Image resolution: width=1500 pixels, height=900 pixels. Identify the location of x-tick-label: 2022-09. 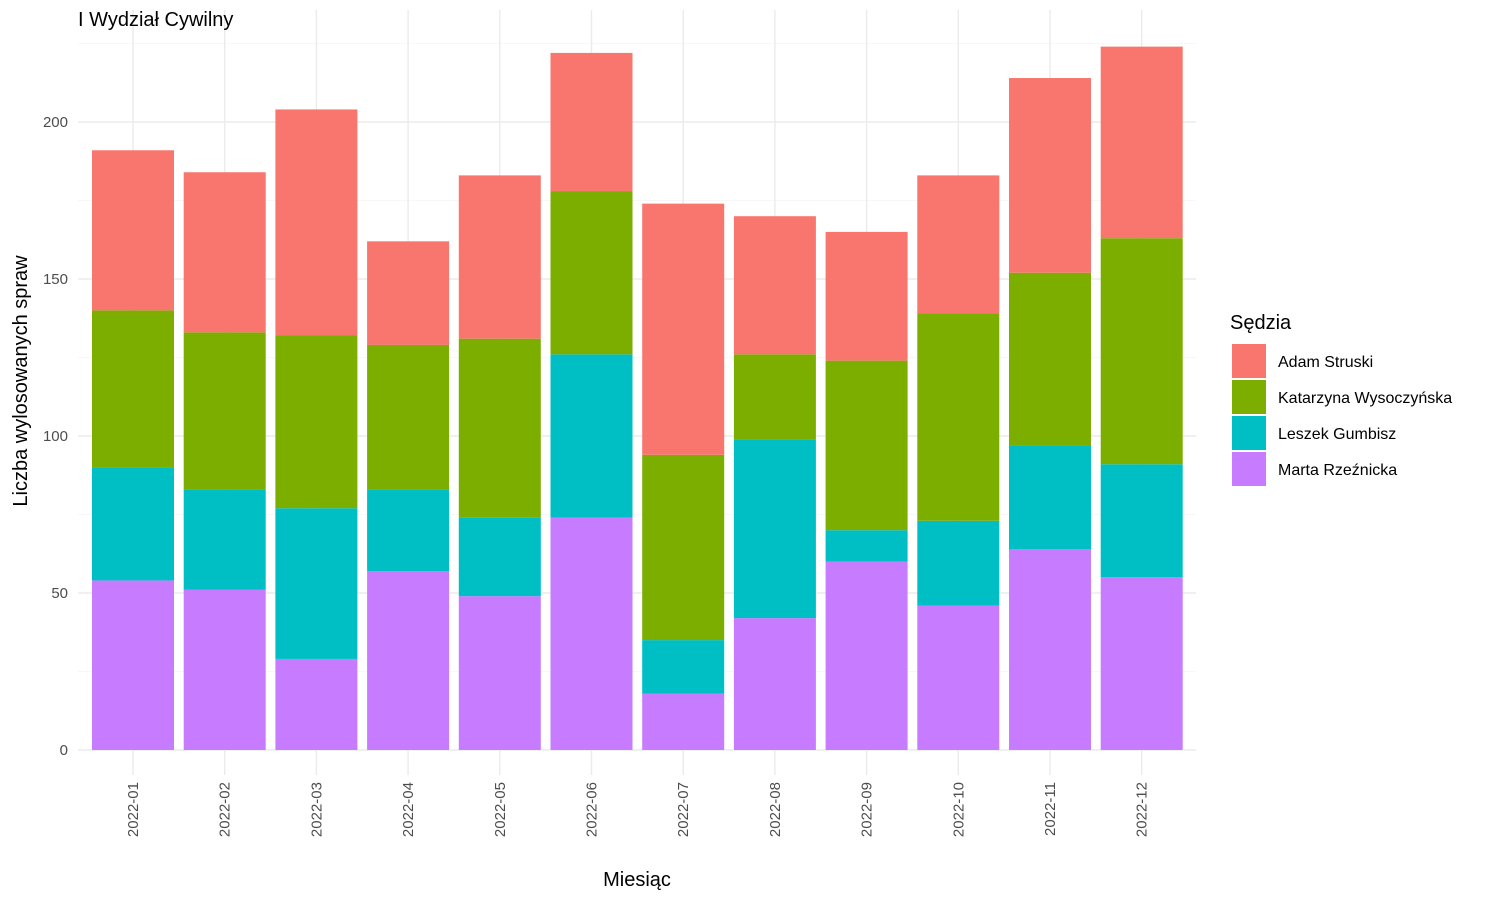
(867, 809).